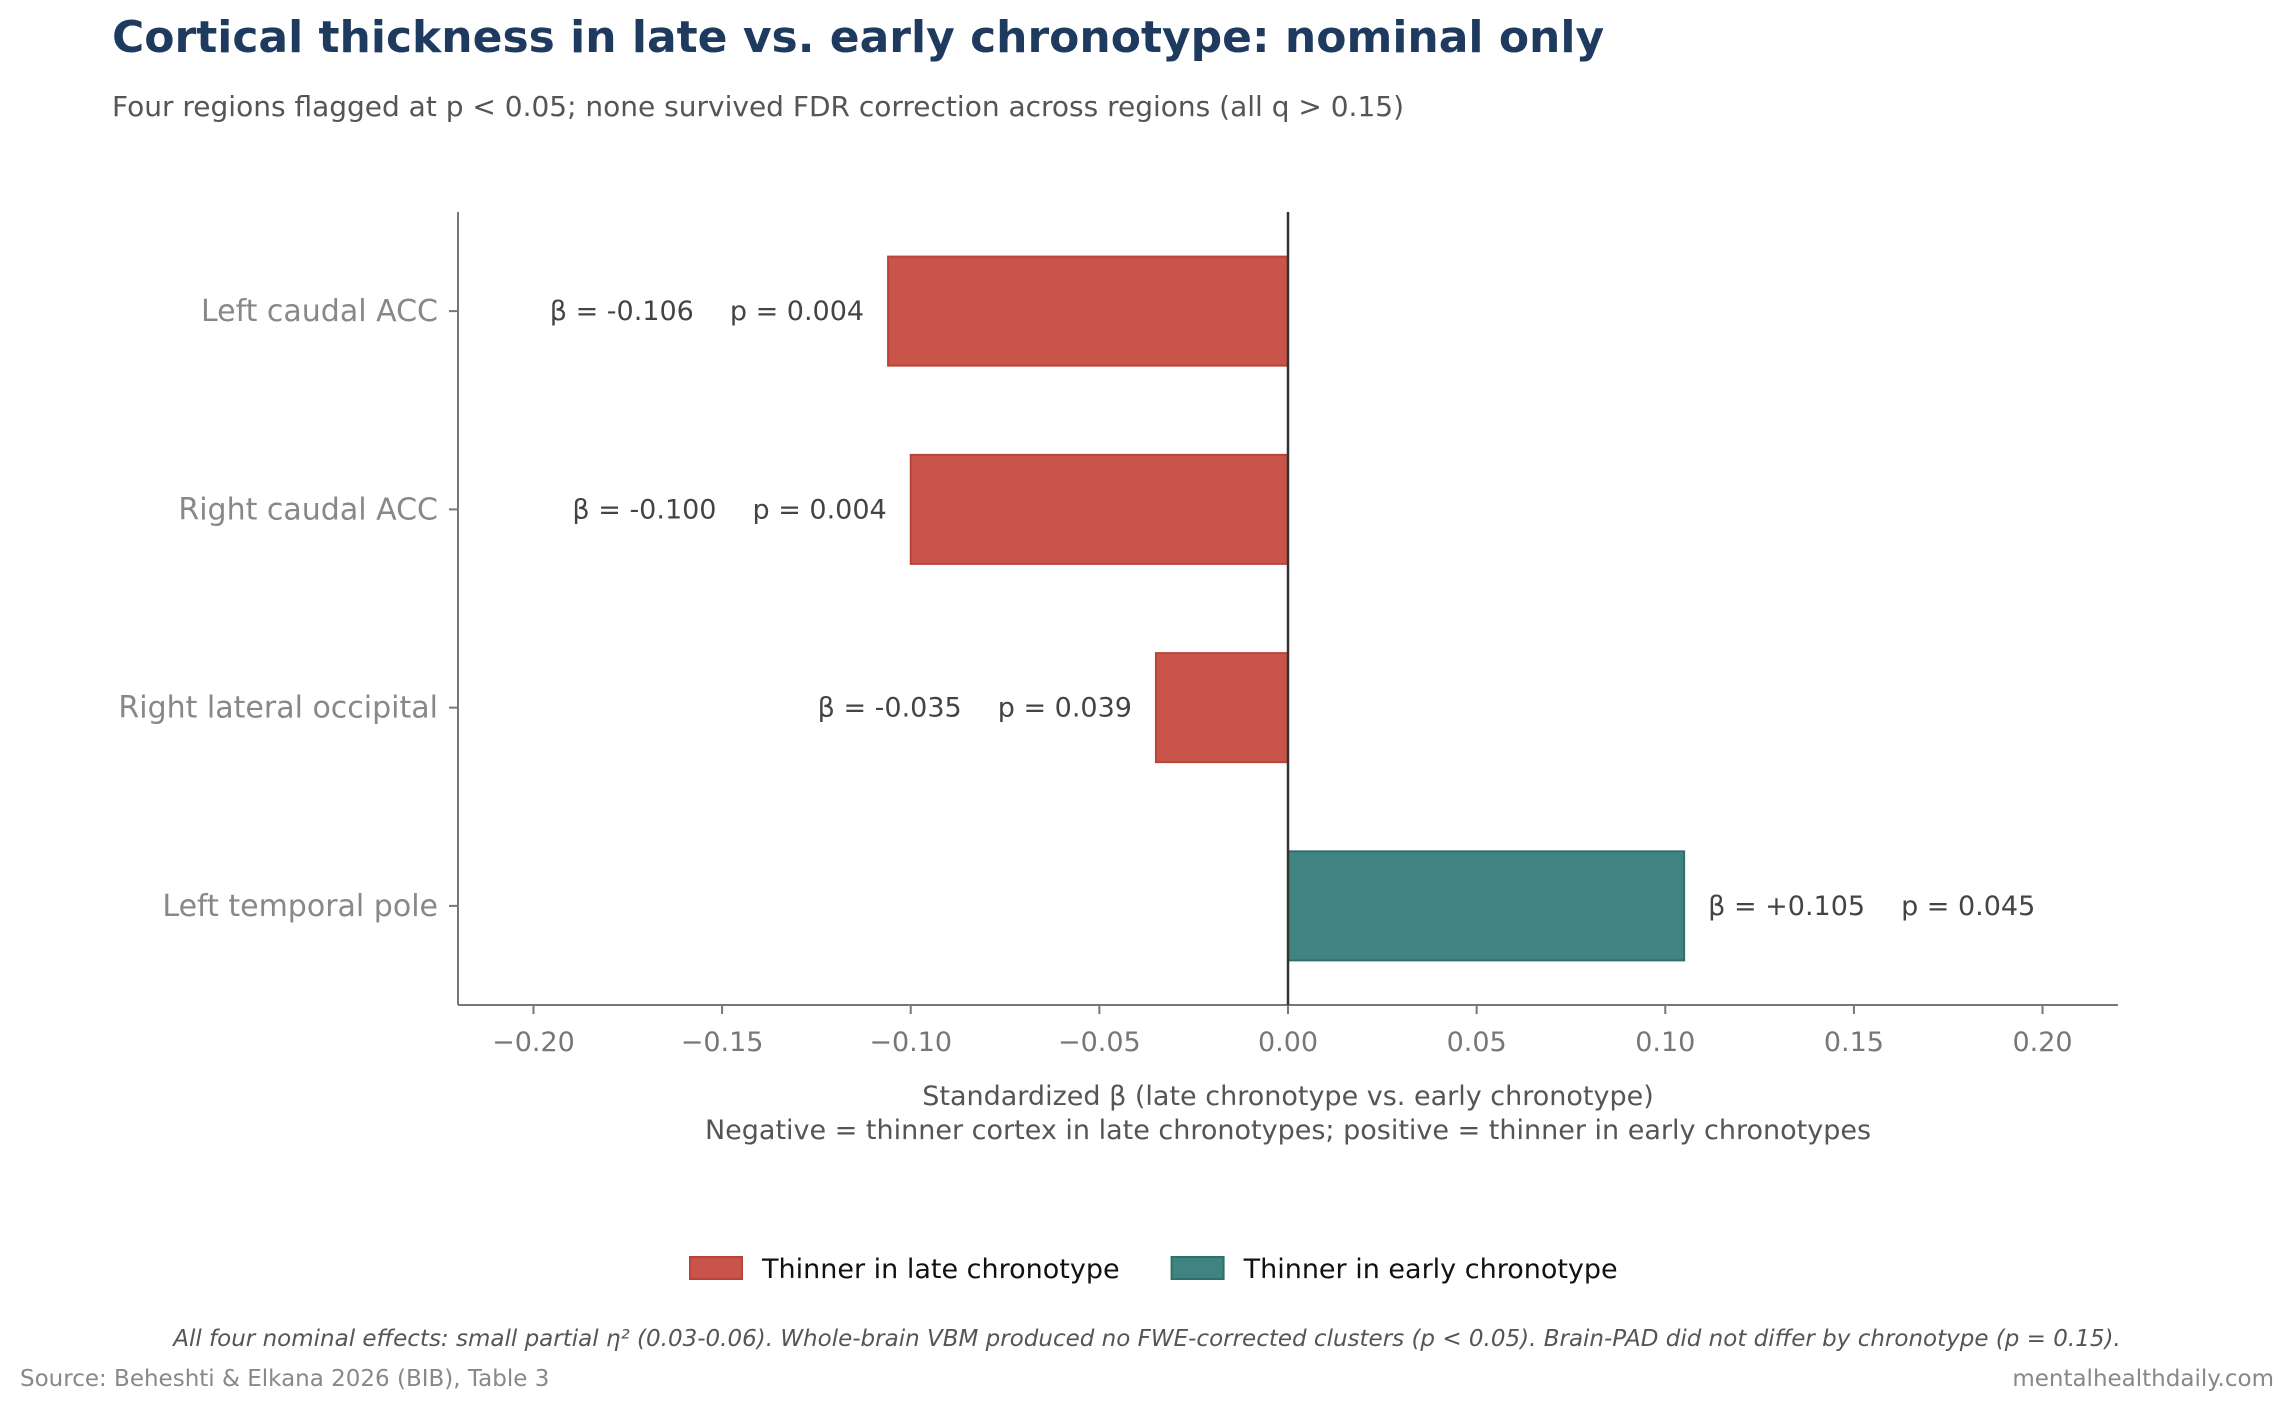 The image size is (2294, 1409). What do you see at coordinates (1665, 1042) in the screenshot?
I see `x-tick-label: 0.10` at bounding box center [1665, 1042].